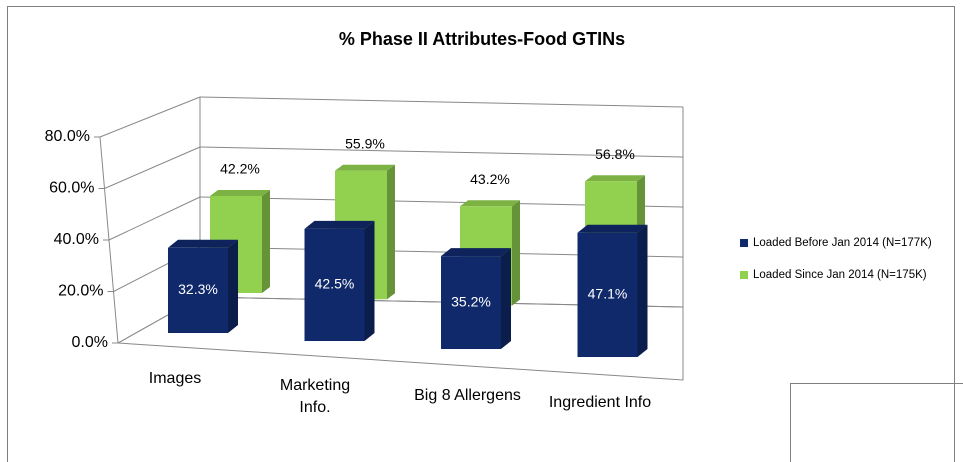 The height and width of the screenshot is (462, 963). Describe the element at coordinates (67, 136) in the screenshot. I see `y-tick-label: 80.0%` at that location.